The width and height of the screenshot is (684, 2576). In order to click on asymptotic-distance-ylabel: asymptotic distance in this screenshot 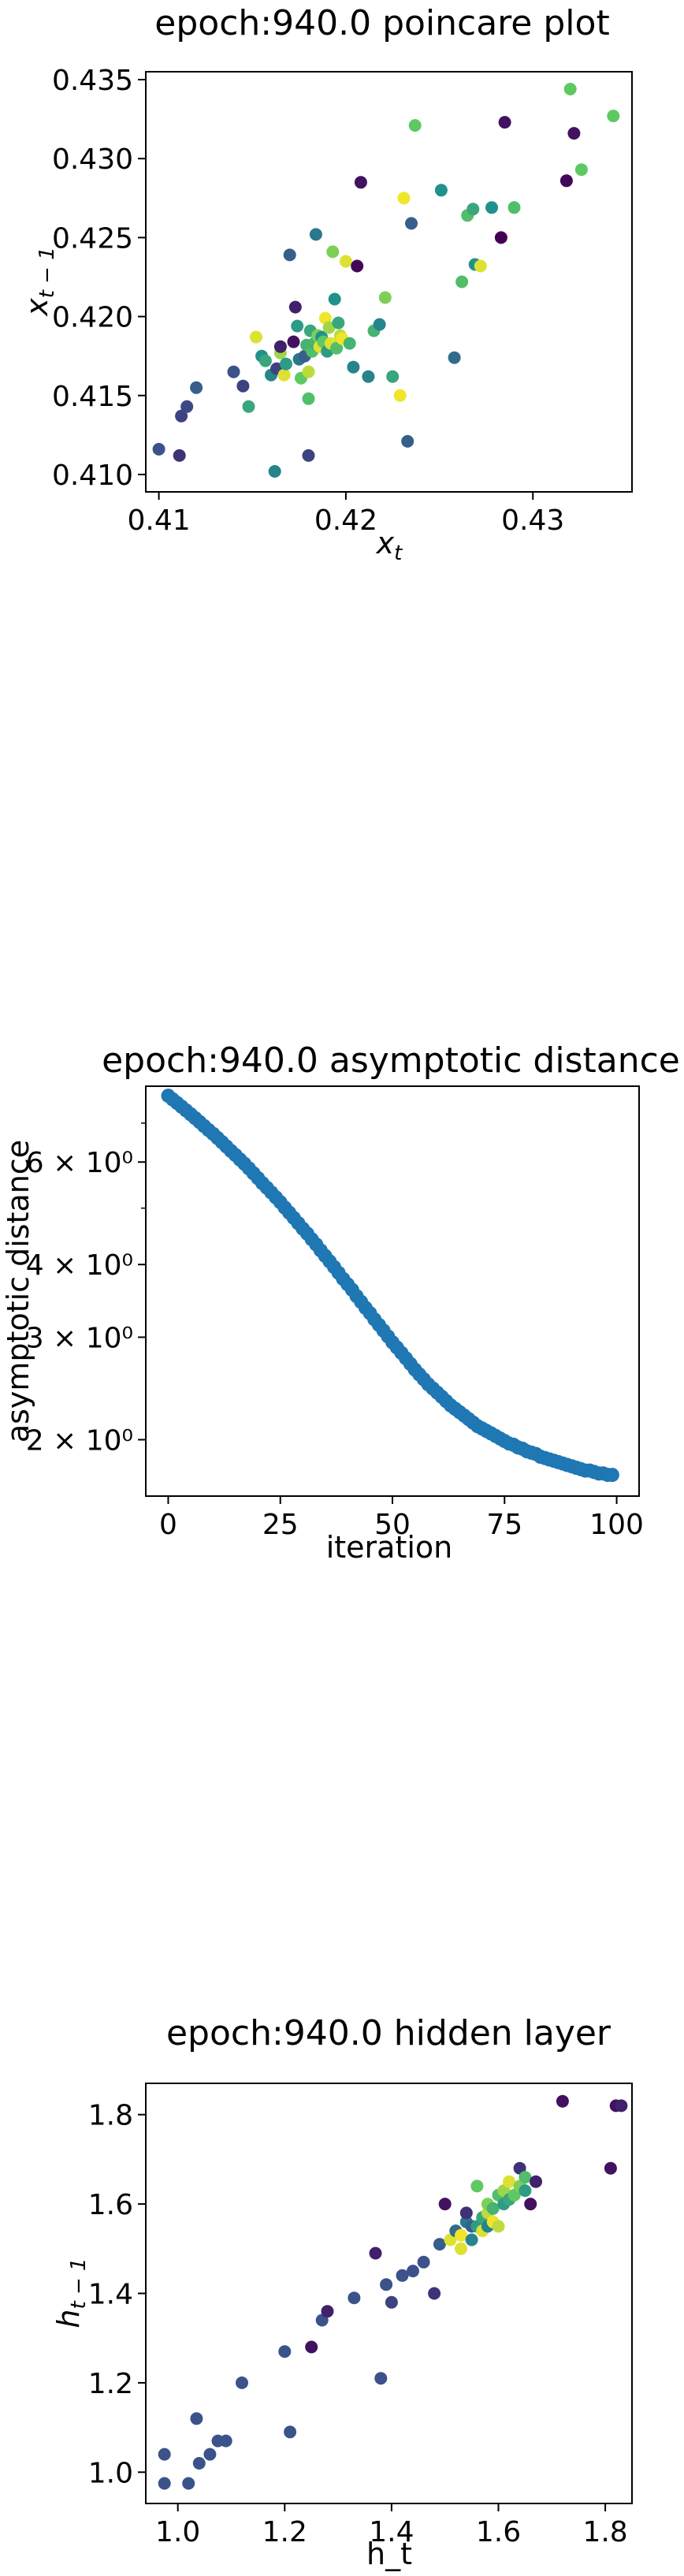, I will do `click(18, 1291)`.